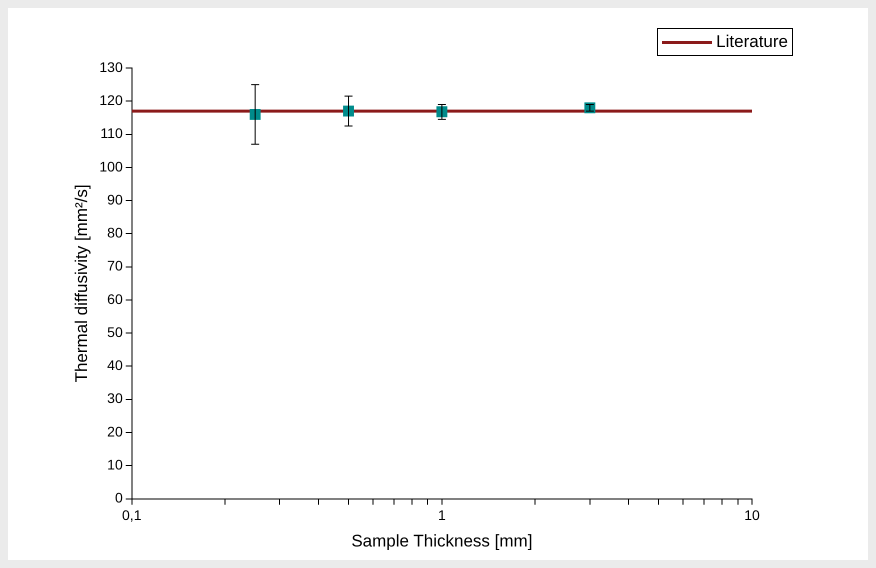 The width and height of the screenshot is (876, 568). Describe the element at coordinates (115, 464) in the screenshot. I see `y-tick-label: 10` at that location.